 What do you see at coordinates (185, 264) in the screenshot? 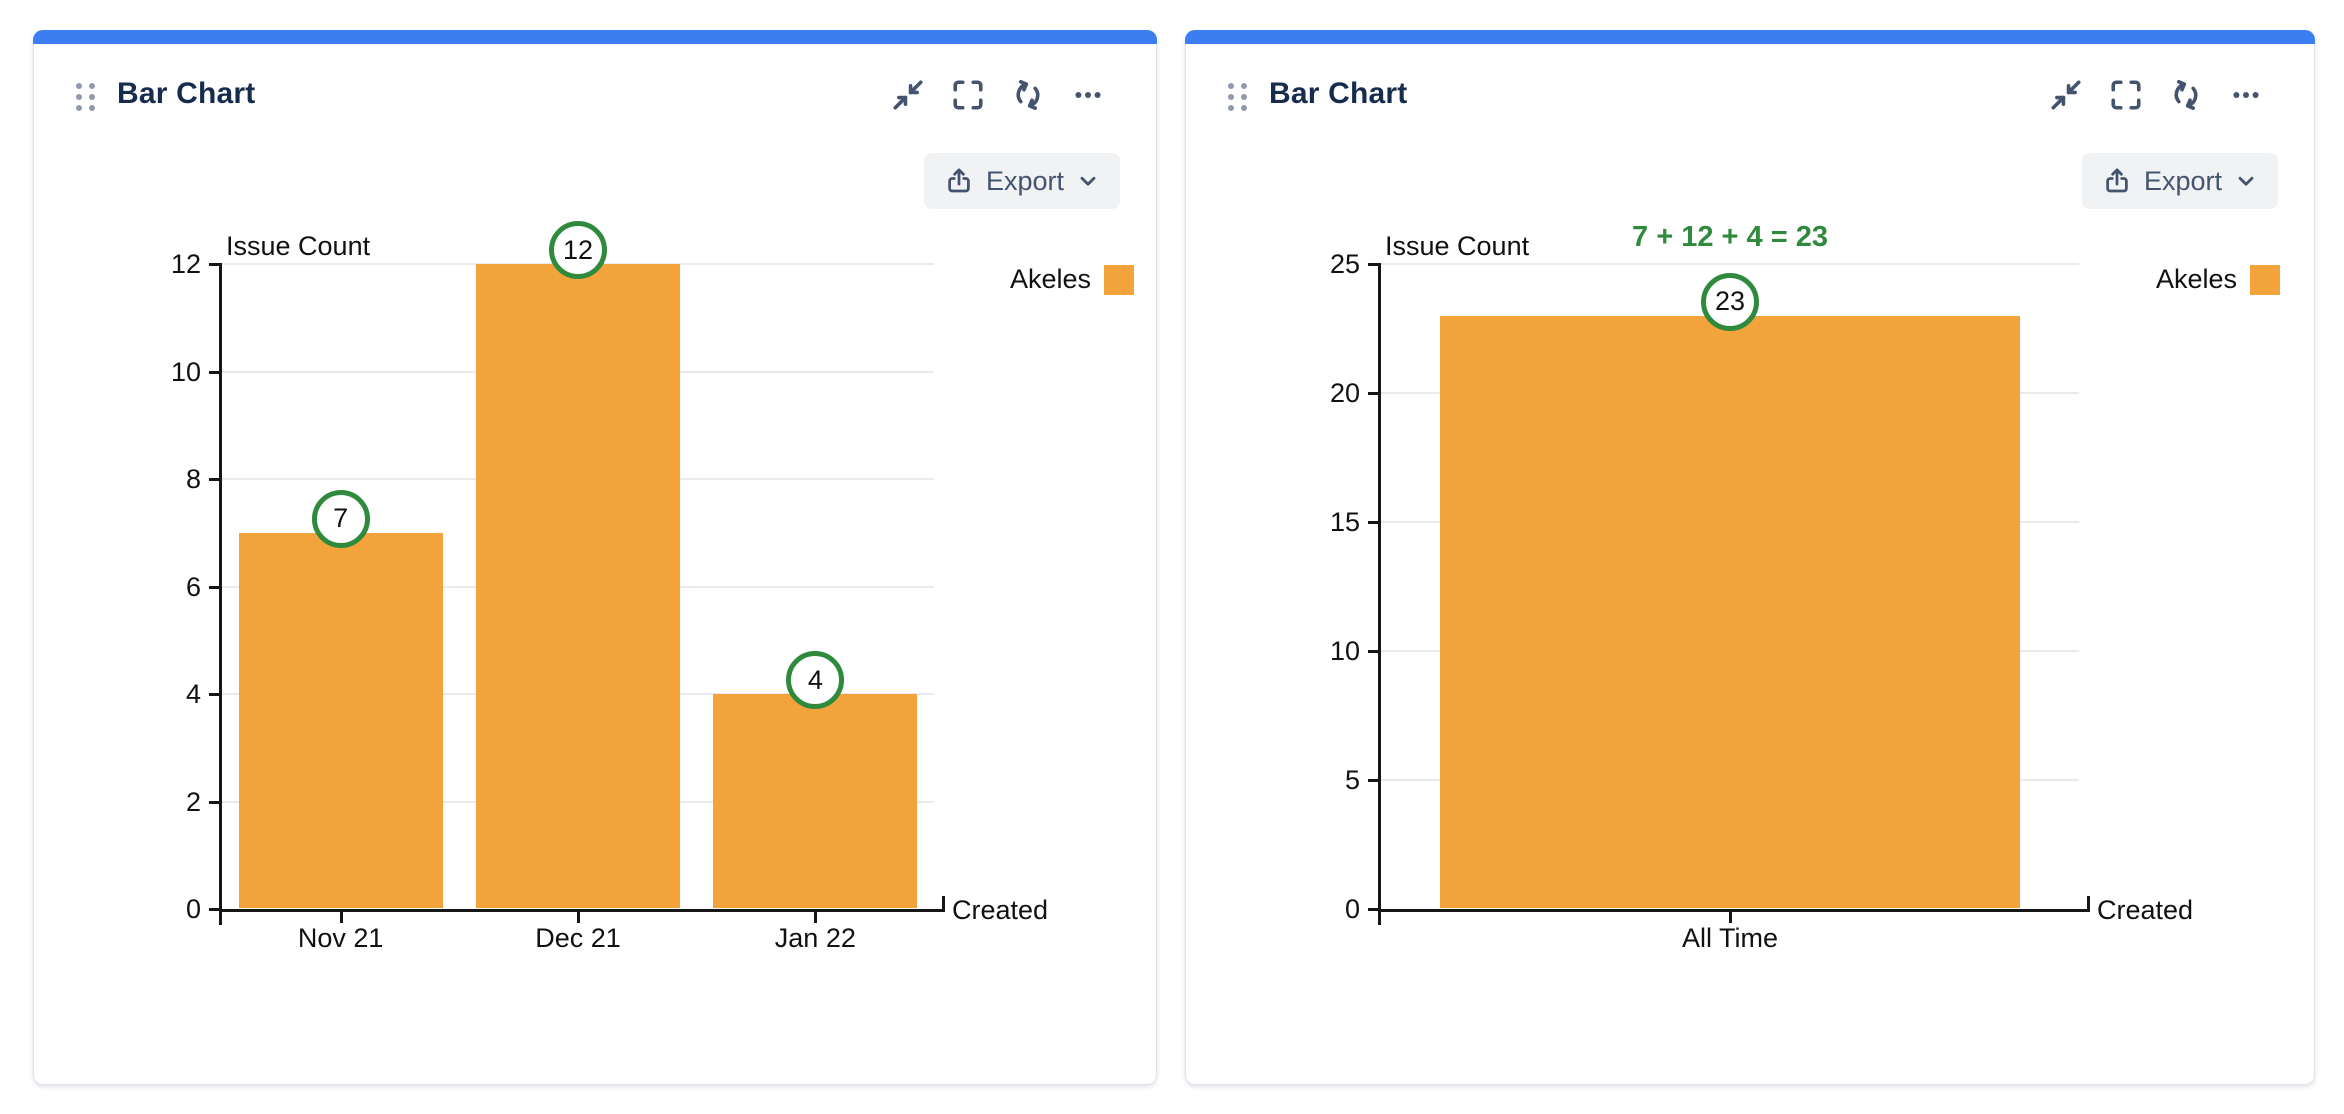
I see `y-tick-label: 12` at bounding box center [185, 264].